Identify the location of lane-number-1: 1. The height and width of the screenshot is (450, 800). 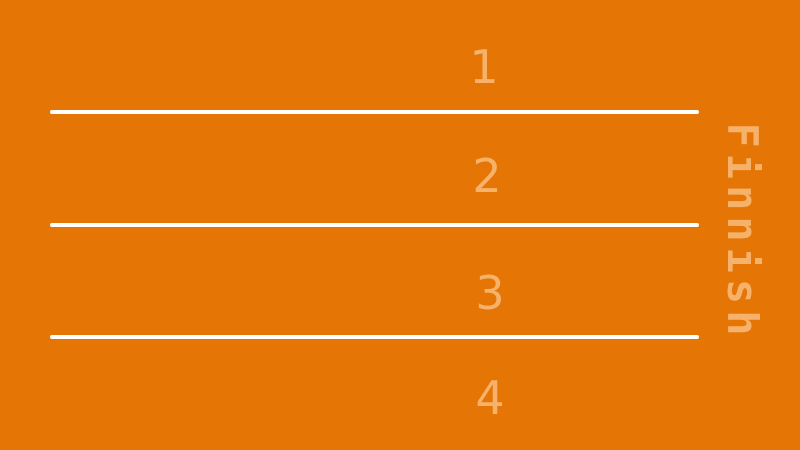
(484, 67).